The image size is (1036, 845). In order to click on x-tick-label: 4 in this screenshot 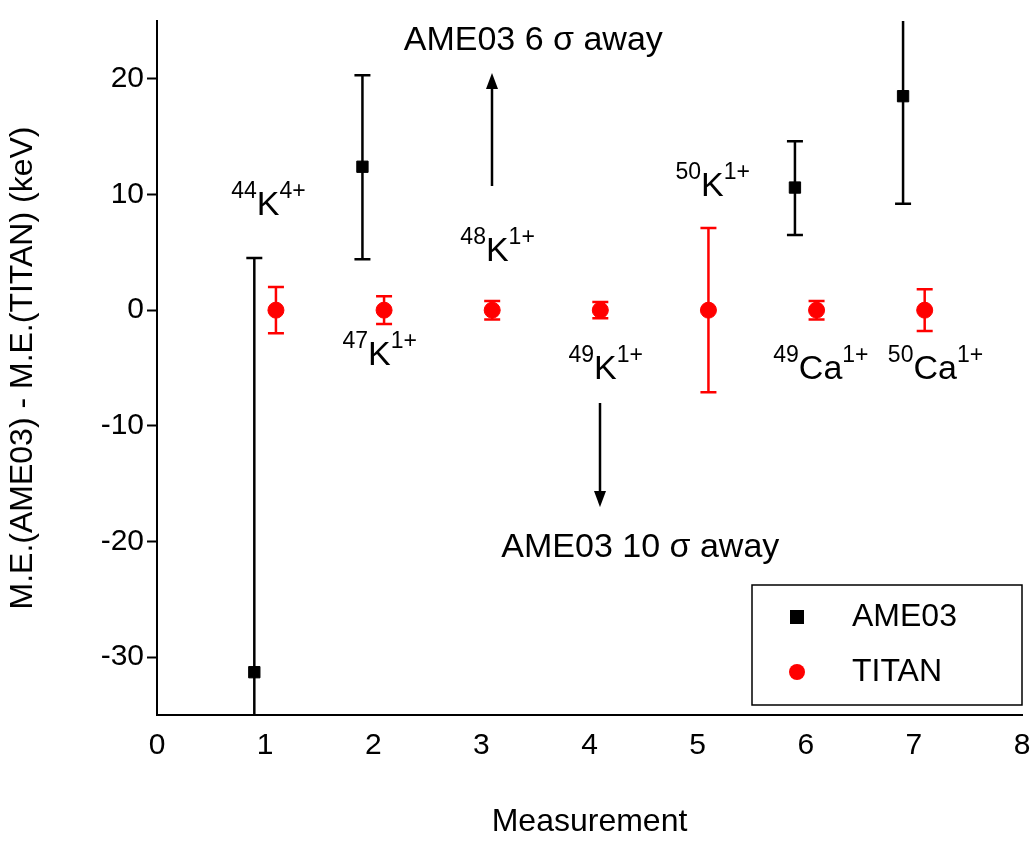, I will do `click(589, 744)`.